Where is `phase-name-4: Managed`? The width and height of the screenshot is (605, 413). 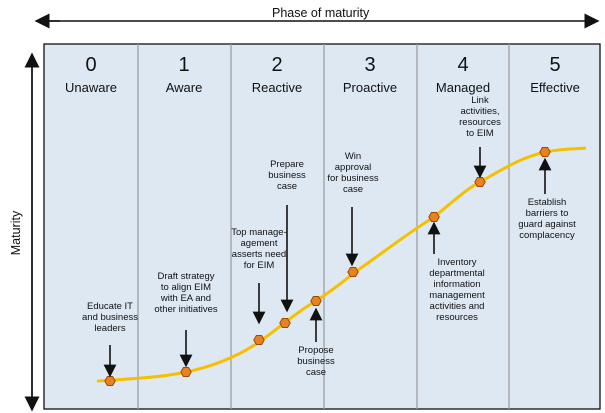
phase-name-4: Managed is located at coordinates (463, 87).